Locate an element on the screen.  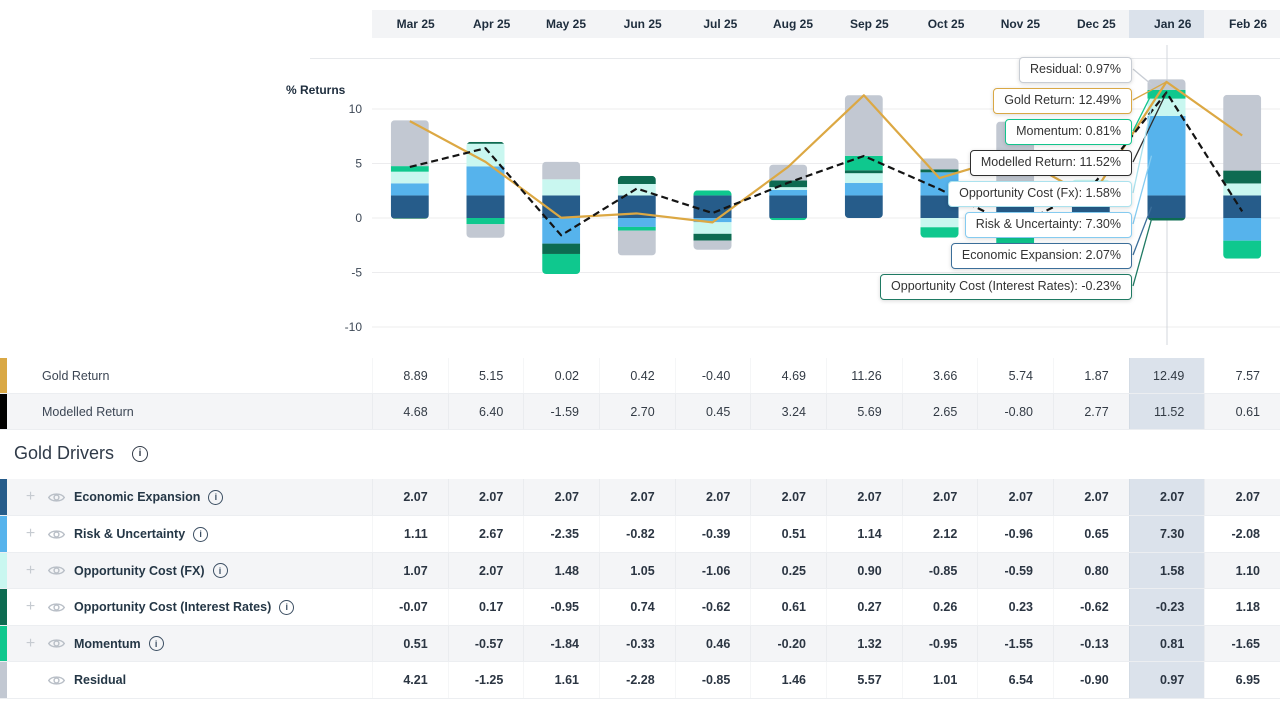
value-cell: 3.24 is located at coordinates (788, 411).